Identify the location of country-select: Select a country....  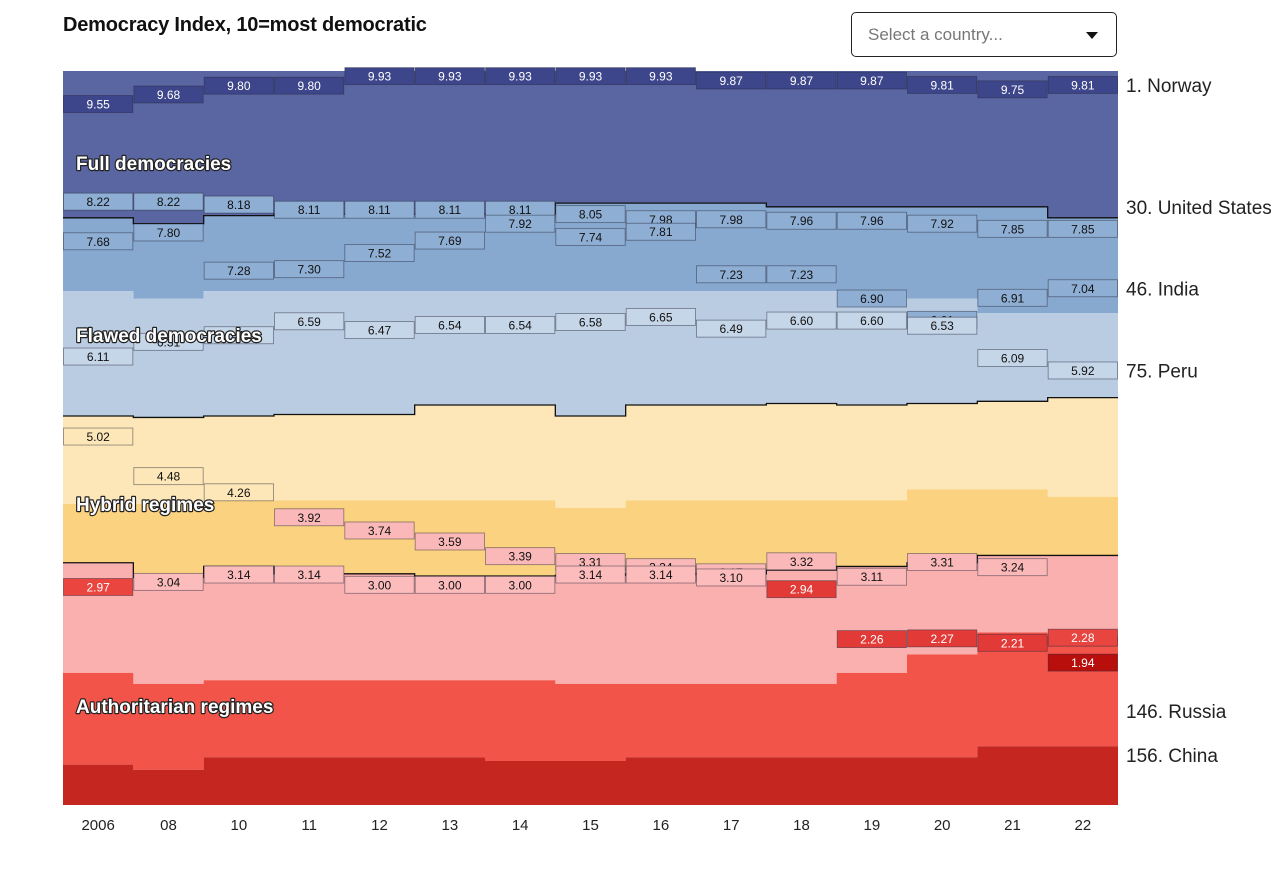
(984, 34).